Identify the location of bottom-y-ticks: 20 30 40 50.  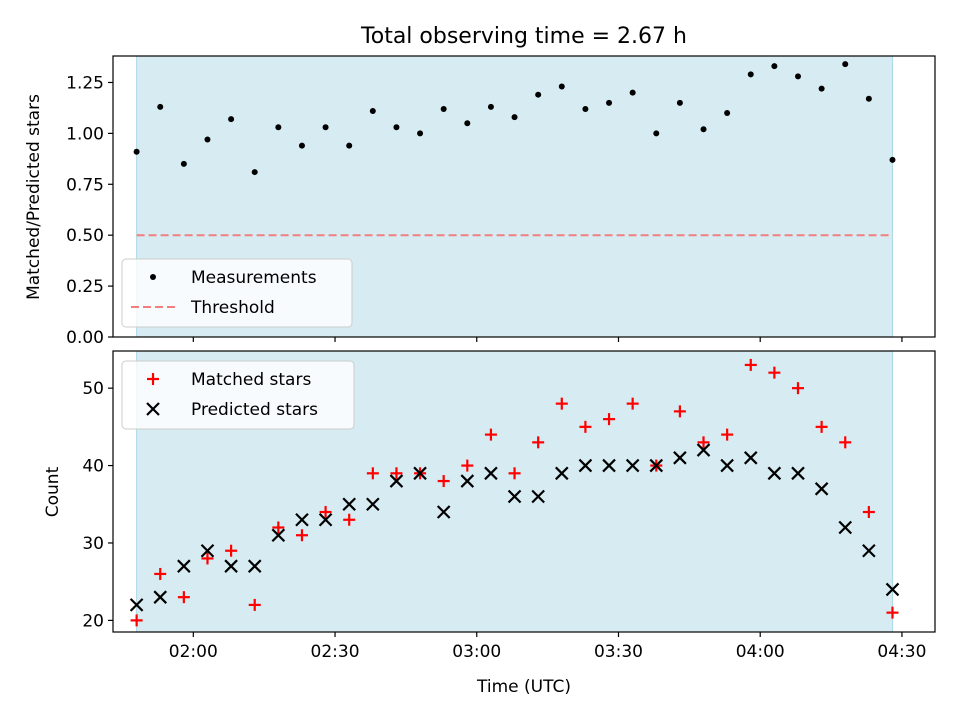
(97, 505).